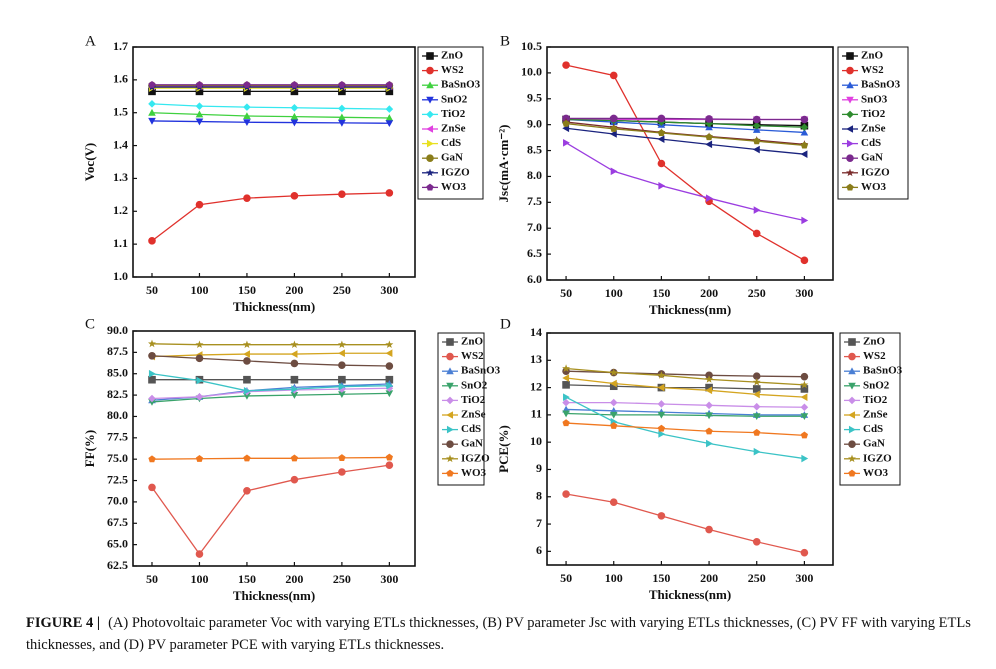  Describe the element at coordinates (461, 85) in the screenshot. I see `legend-label: BaSnO3` at that location.